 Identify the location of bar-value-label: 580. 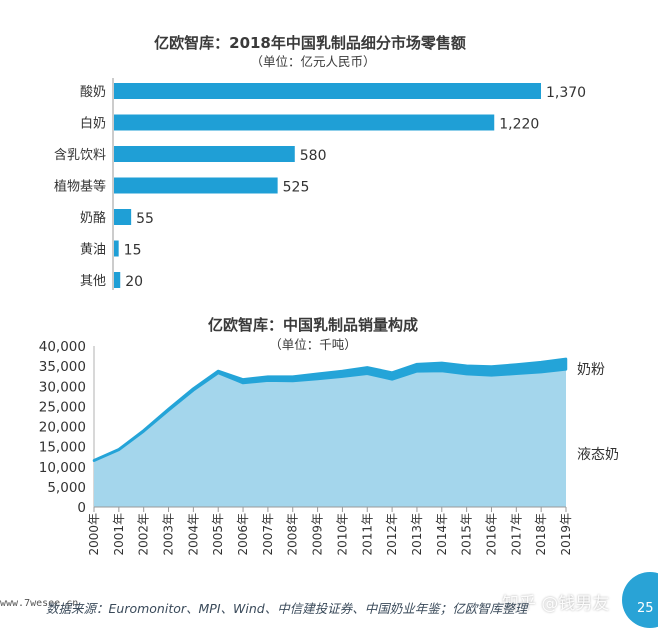
(313, 156).